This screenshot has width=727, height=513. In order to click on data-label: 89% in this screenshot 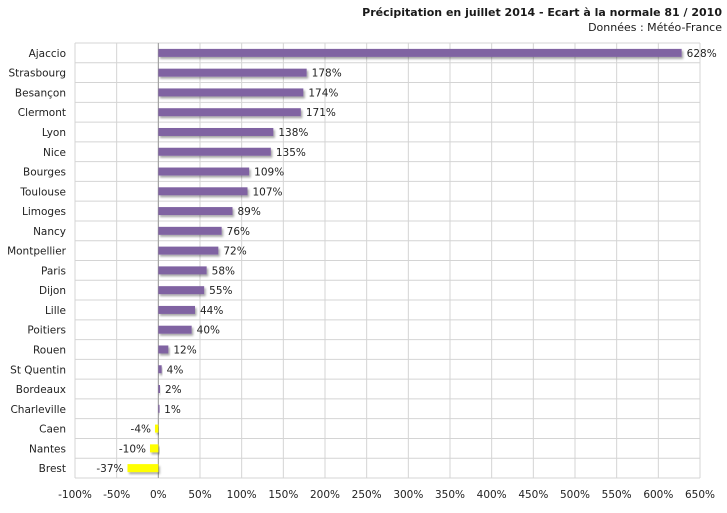, I will do `click(249, 212)`.